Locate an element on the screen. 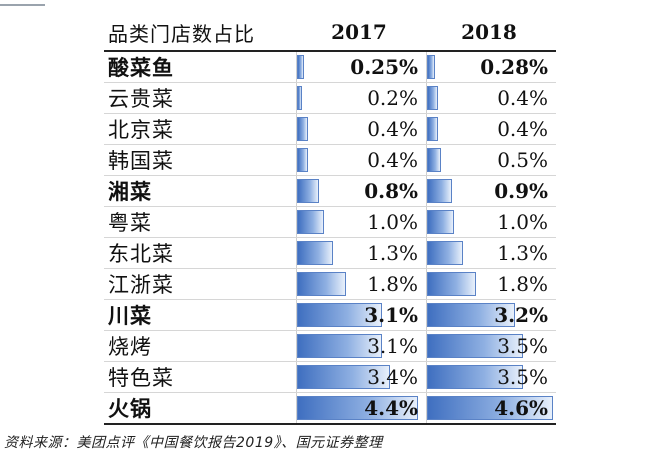  value-label-2018: 0.4% is located at coordinates (522, 98).